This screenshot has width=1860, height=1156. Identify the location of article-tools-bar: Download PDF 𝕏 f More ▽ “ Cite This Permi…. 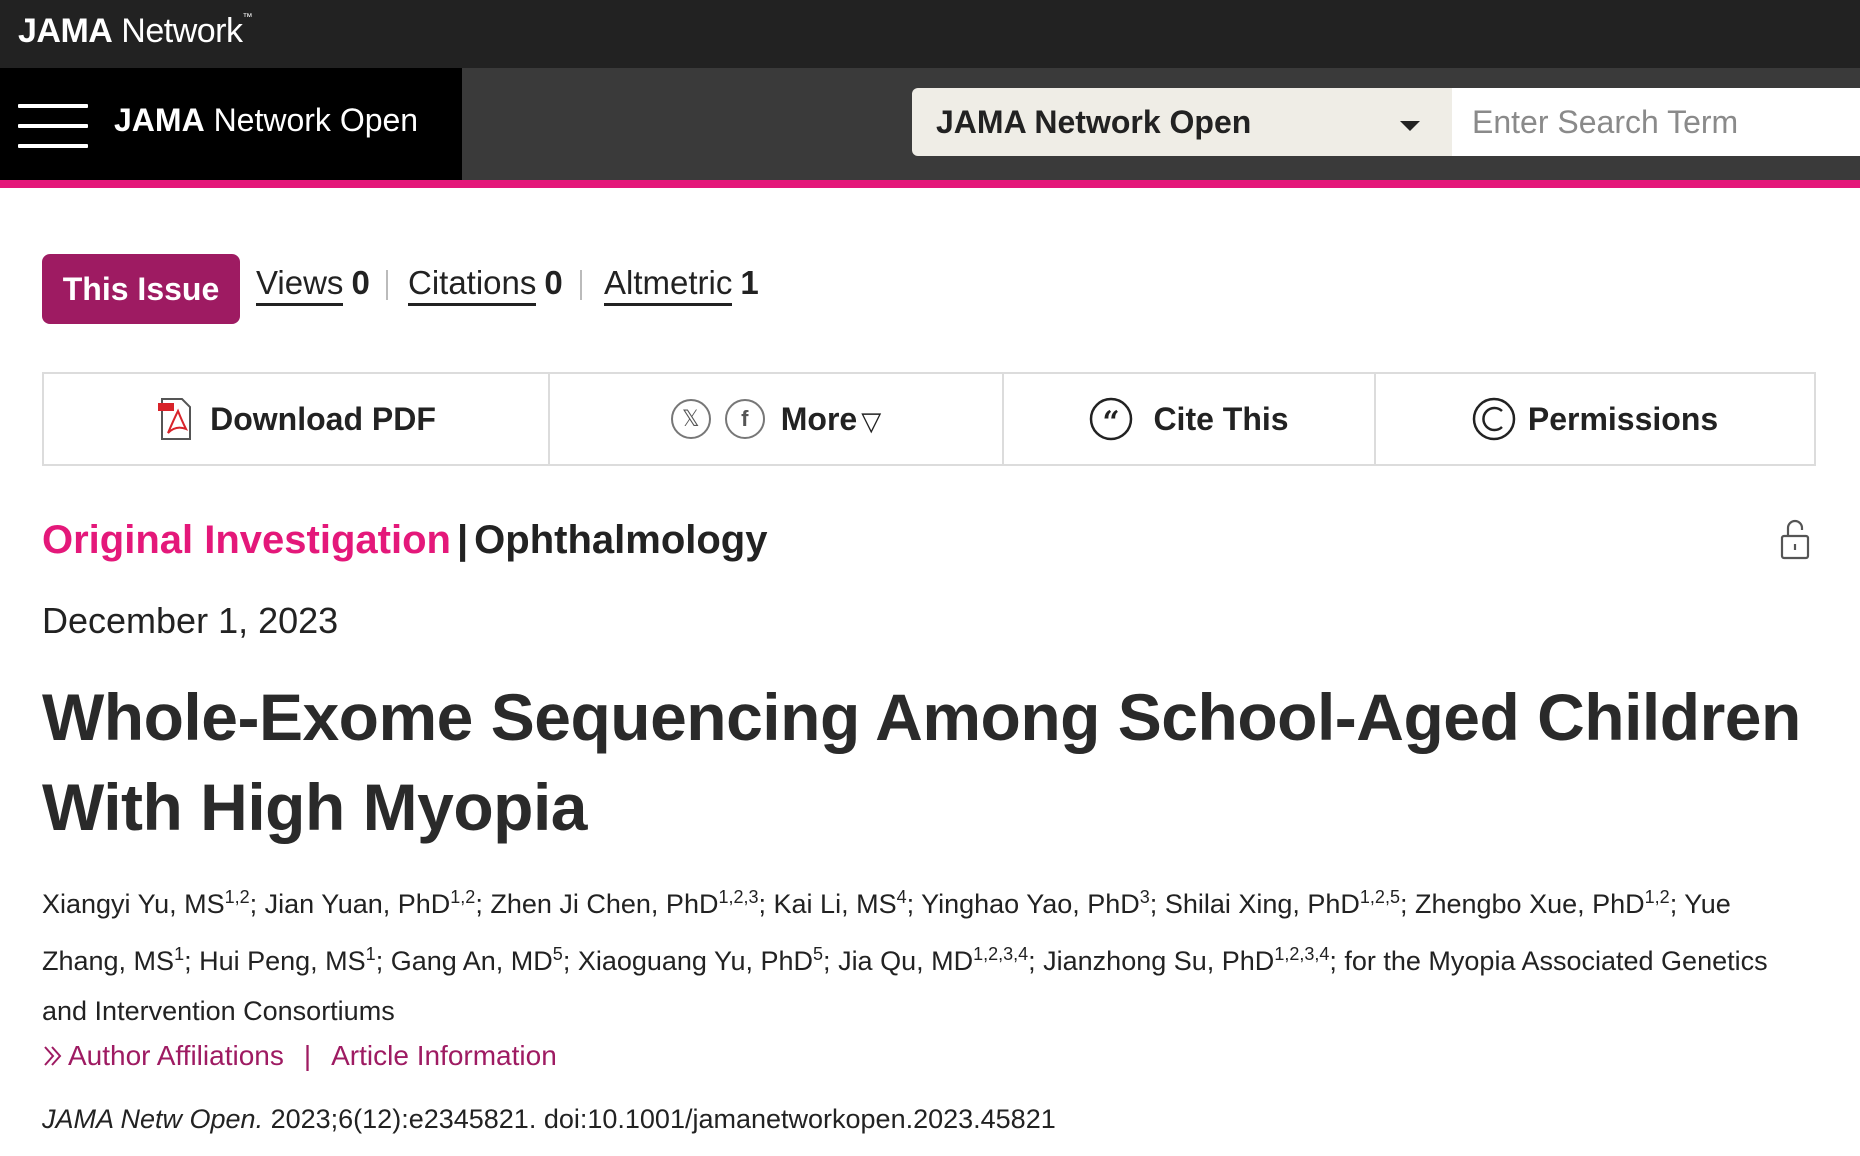
(929, 419).